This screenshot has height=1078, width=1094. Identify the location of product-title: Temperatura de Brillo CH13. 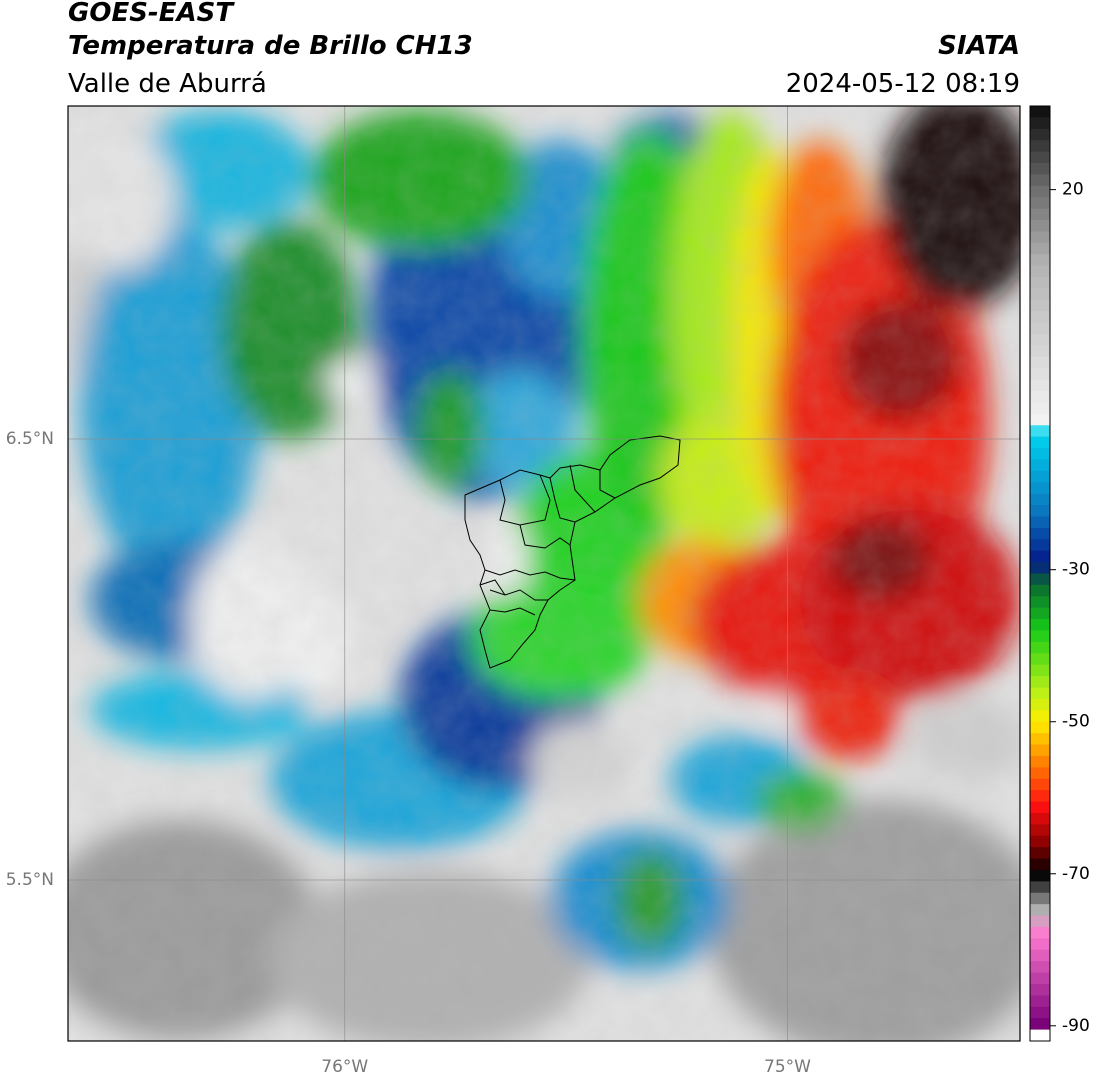
(270, 46).